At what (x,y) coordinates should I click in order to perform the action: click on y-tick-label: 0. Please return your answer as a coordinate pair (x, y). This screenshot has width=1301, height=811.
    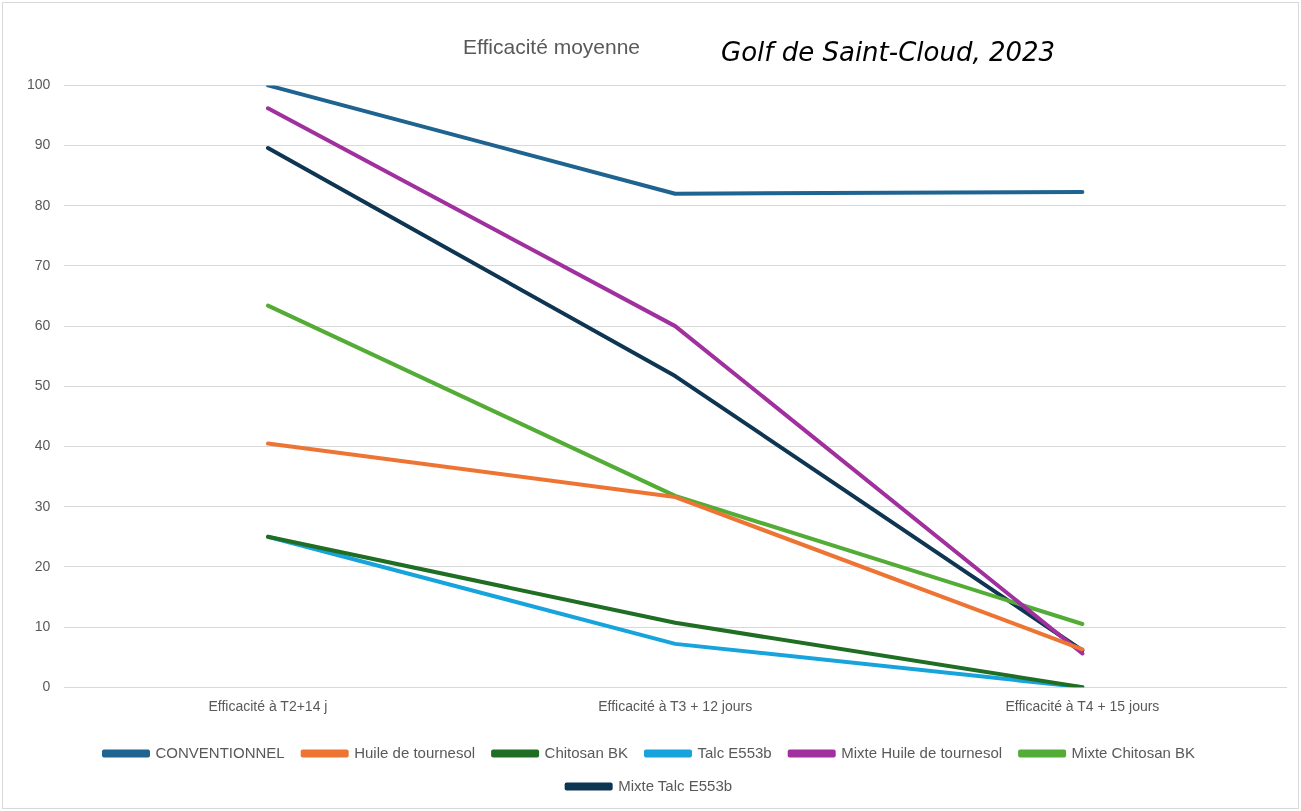
    Looking at the image, I should click on (46, 686).